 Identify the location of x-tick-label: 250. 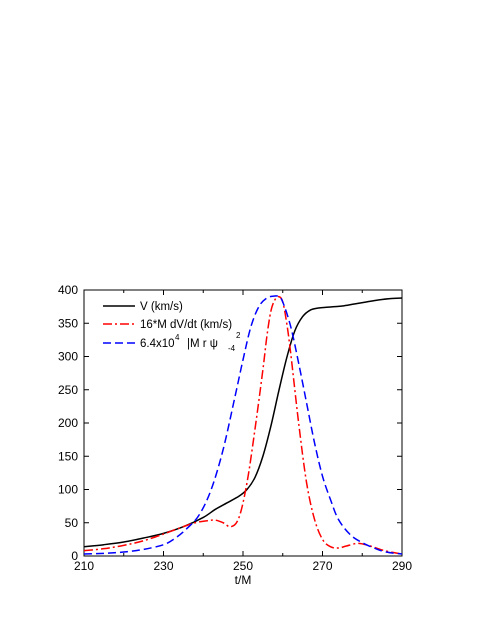
(243, 566).